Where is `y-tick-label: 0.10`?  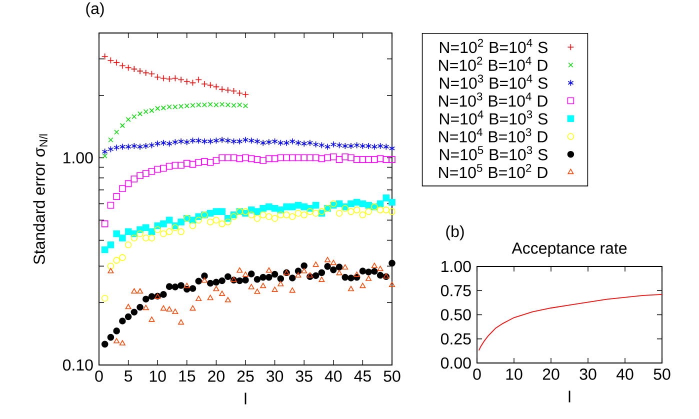 y-tick-label: 0.10 is located at coordinates (77, 365).